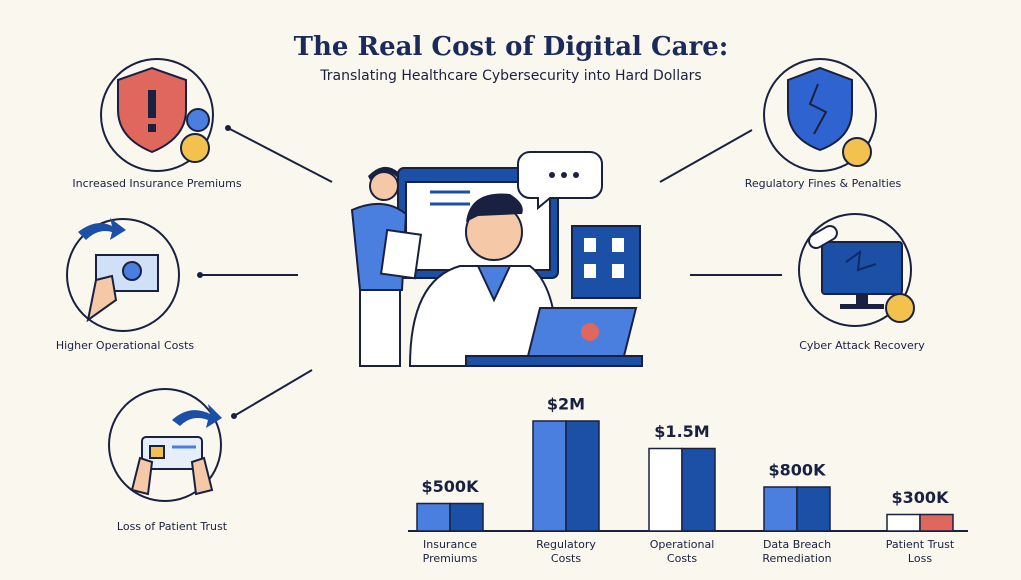 This screenshot has height=580, width=1021. What do you see at coordinates (862, 345) in the screenshot?
I see `callout-label: Cyber Attack Recovery` at bounding box center [862, 345].